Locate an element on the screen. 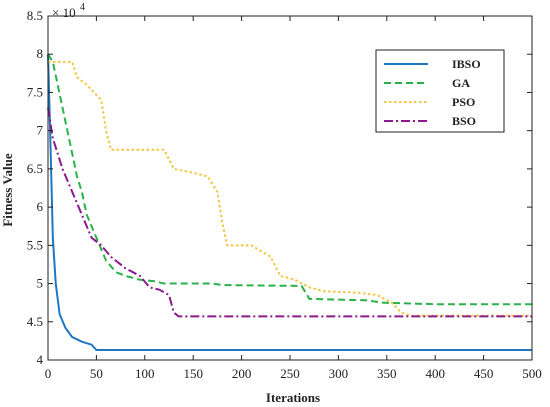 This screenshot has height=407, width=550. y-tick-label: 6.5 is located at coordinates (35, 168).